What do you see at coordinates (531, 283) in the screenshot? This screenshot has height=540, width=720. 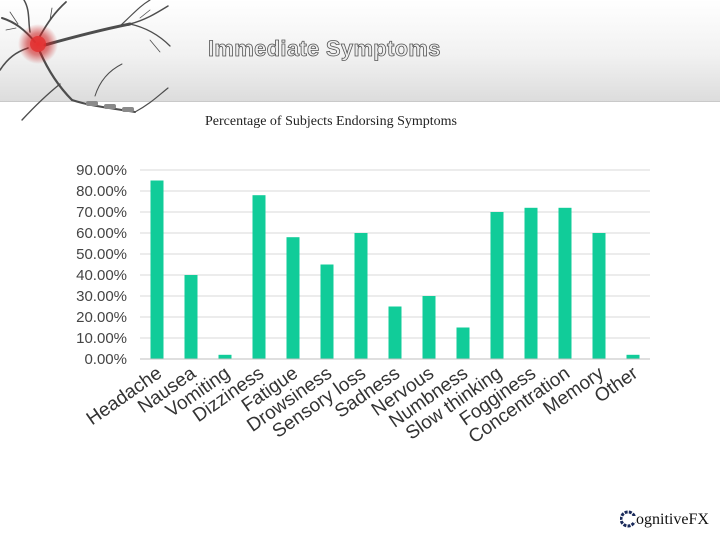 I see `bar-fogginess` at bounding box center [531, 283].